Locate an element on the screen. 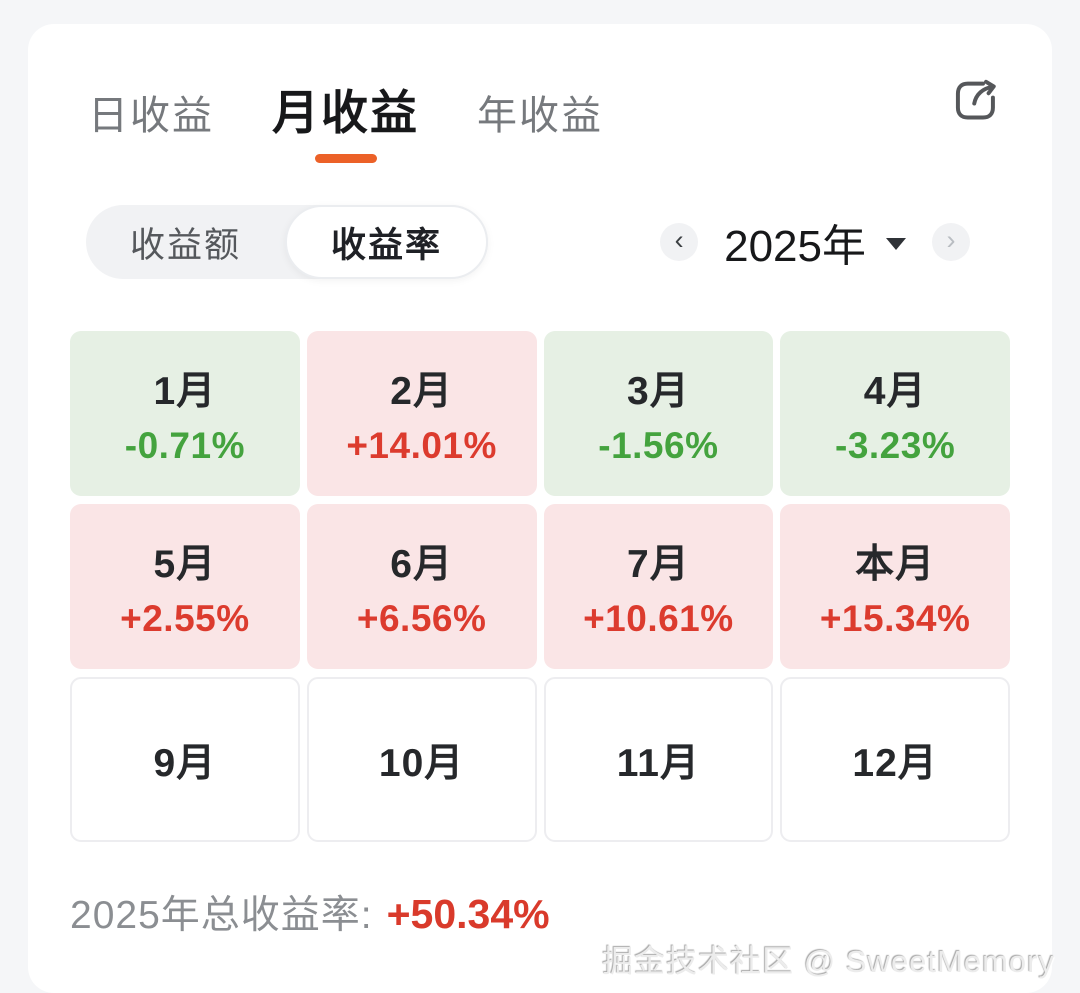  chevron-left-icon: ‹ is located at coordinates (679, 239).